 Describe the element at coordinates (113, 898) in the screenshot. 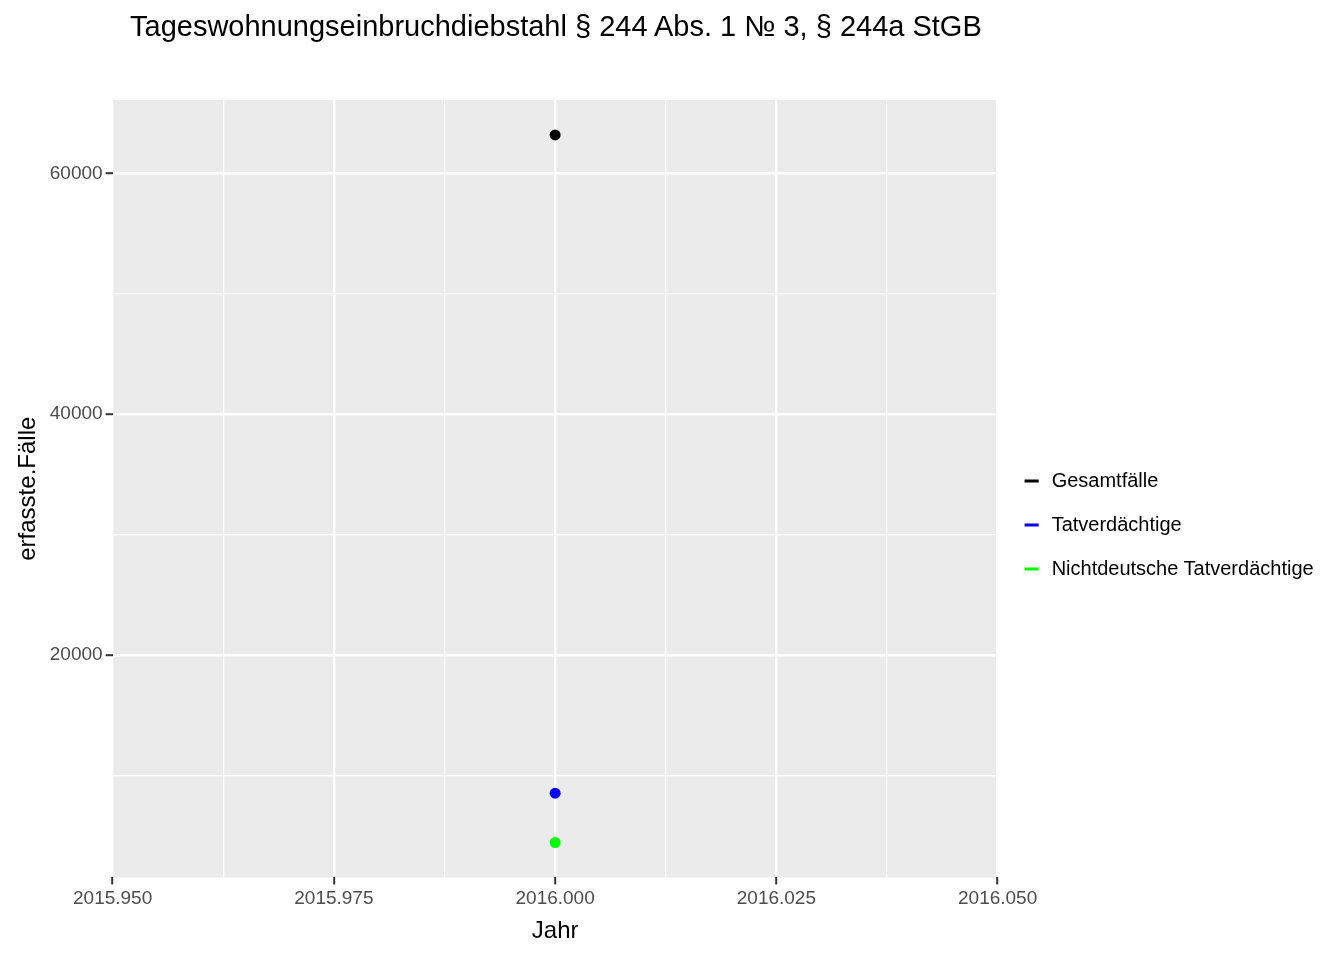

I see `x-tick-label: 2015.950` at that location.